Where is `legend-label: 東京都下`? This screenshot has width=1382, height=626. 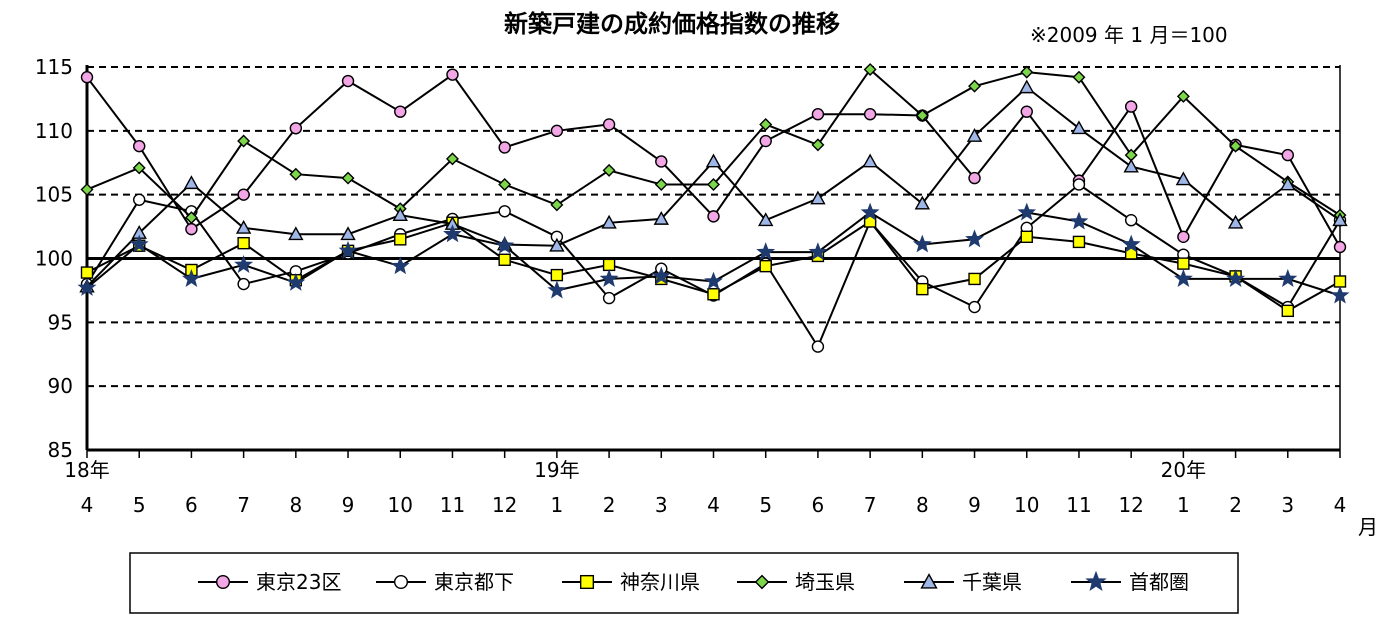
legend-label: 東京都下 is located at coordinates (474, 582).